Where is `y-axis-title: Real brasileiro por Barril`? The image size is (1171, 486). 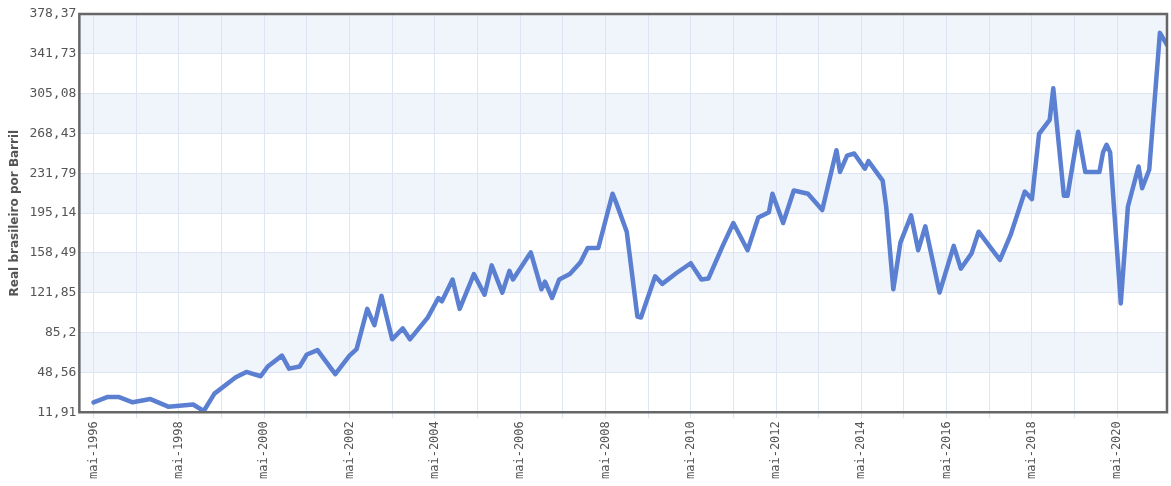
y-axis-title: Real brasileiro por Barril is located at coordinates (14, 213).